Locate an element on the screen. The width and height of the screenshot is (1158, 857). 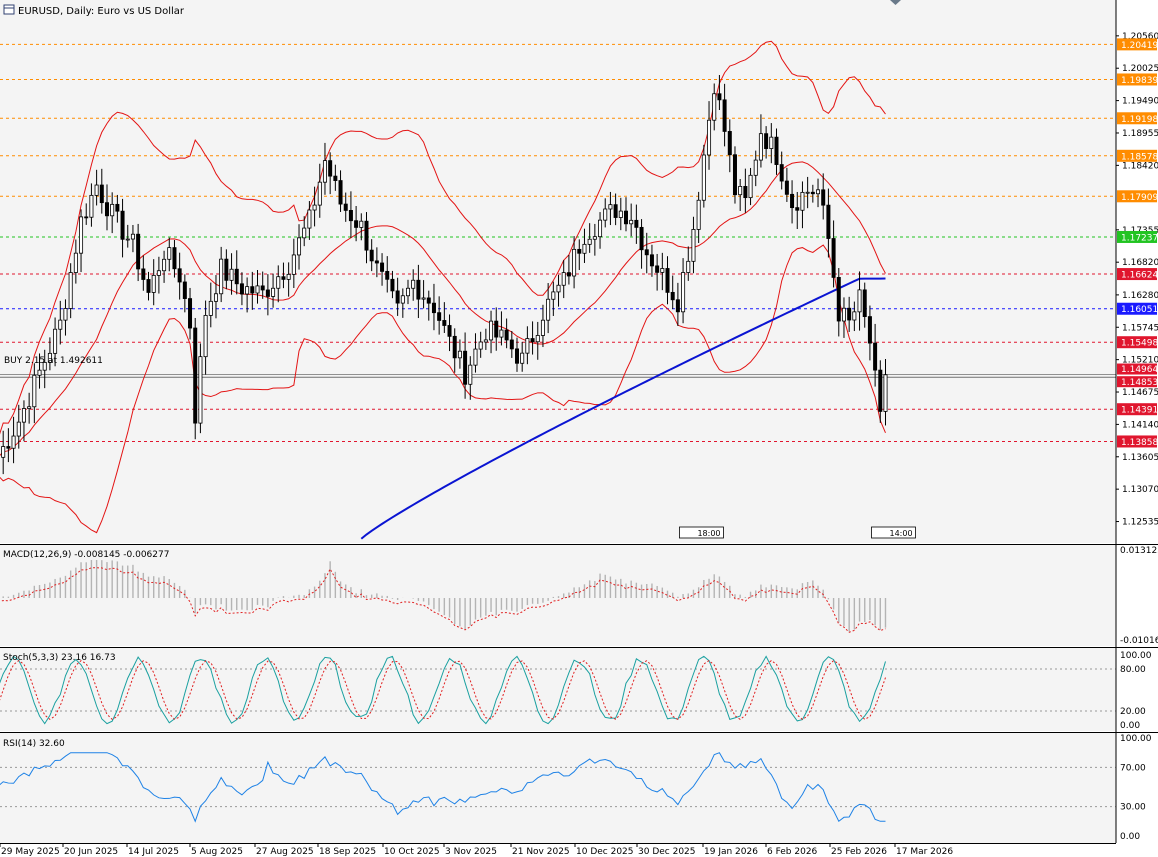
level-tag-text-3: 1.18578 is located at coordinates (1139, 157).